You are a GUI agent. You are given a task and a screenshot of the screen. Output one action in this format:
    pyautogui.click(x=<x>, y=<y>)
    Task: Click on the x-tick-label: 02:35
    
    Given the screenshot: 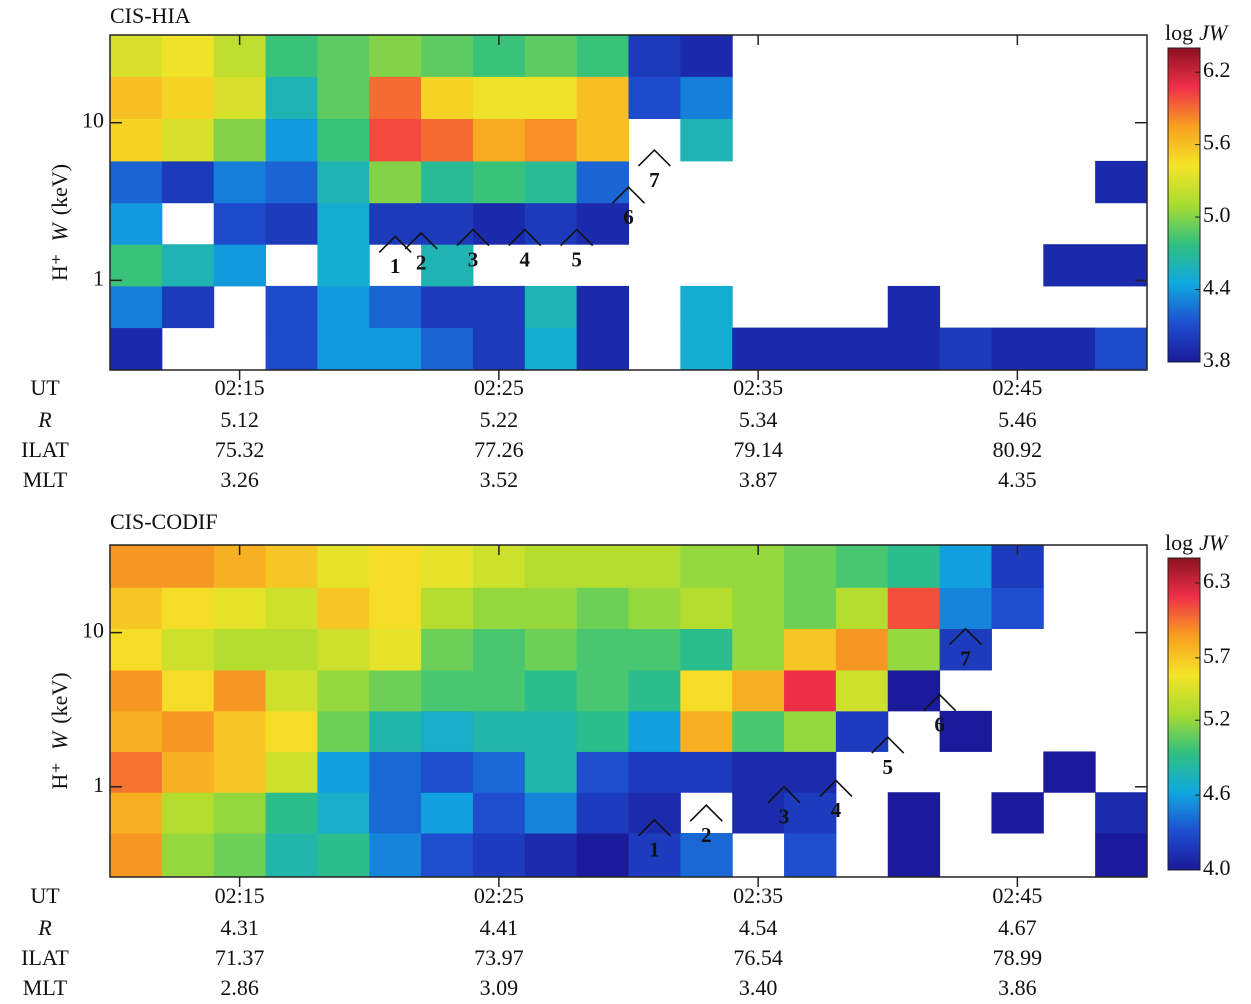 What is the action you would take?
    pyautogui.click(x=758, y=387)
    